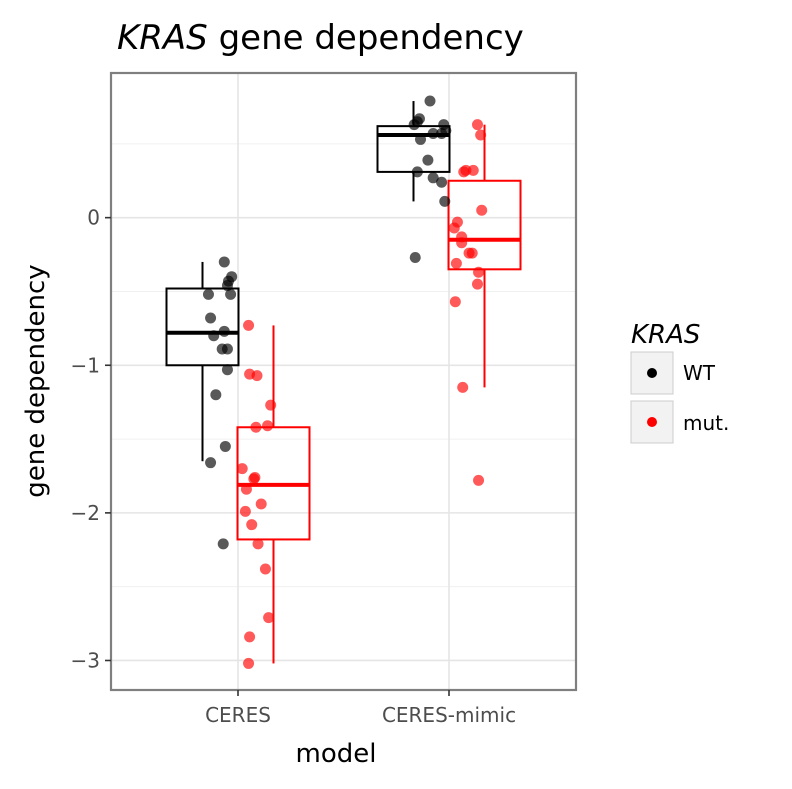 The width and height of the screenshot is (792, 789). I want to click on legend: KRAS WT mut., so click(679, 382).